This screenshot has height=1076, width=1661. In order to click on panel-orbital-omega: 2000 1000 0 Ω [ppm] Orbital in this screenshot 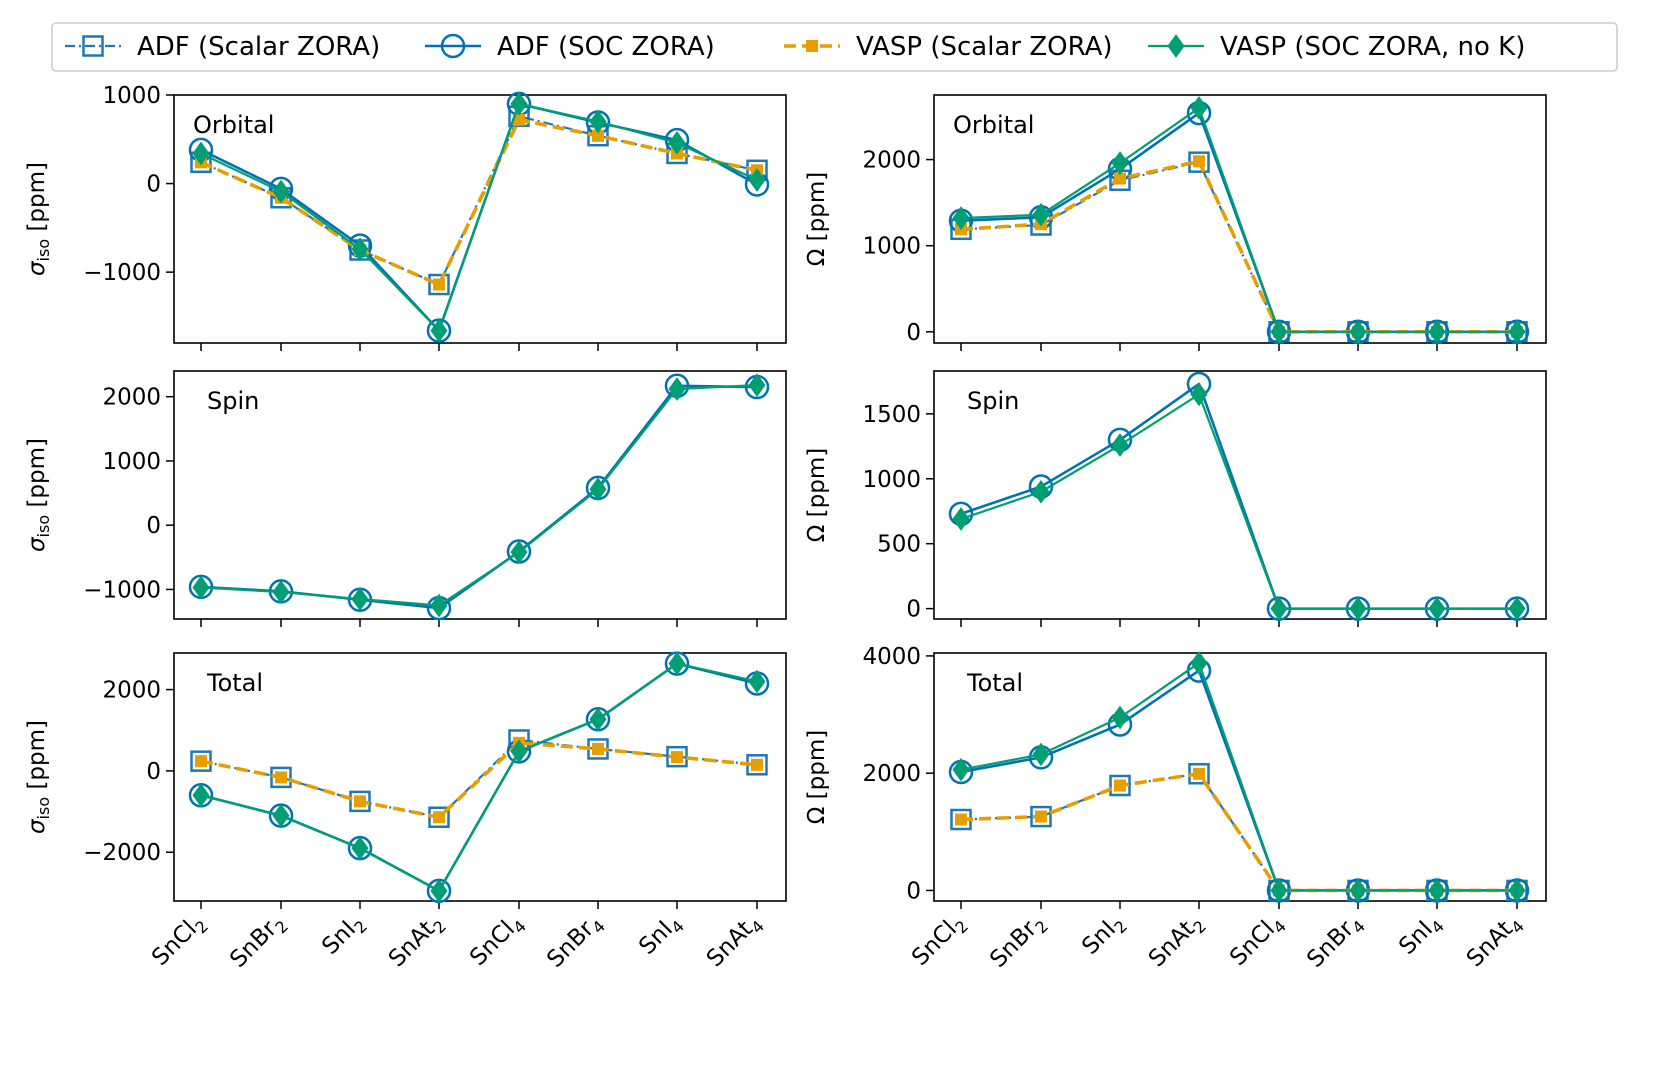, I will do `click(1175, 222)`.